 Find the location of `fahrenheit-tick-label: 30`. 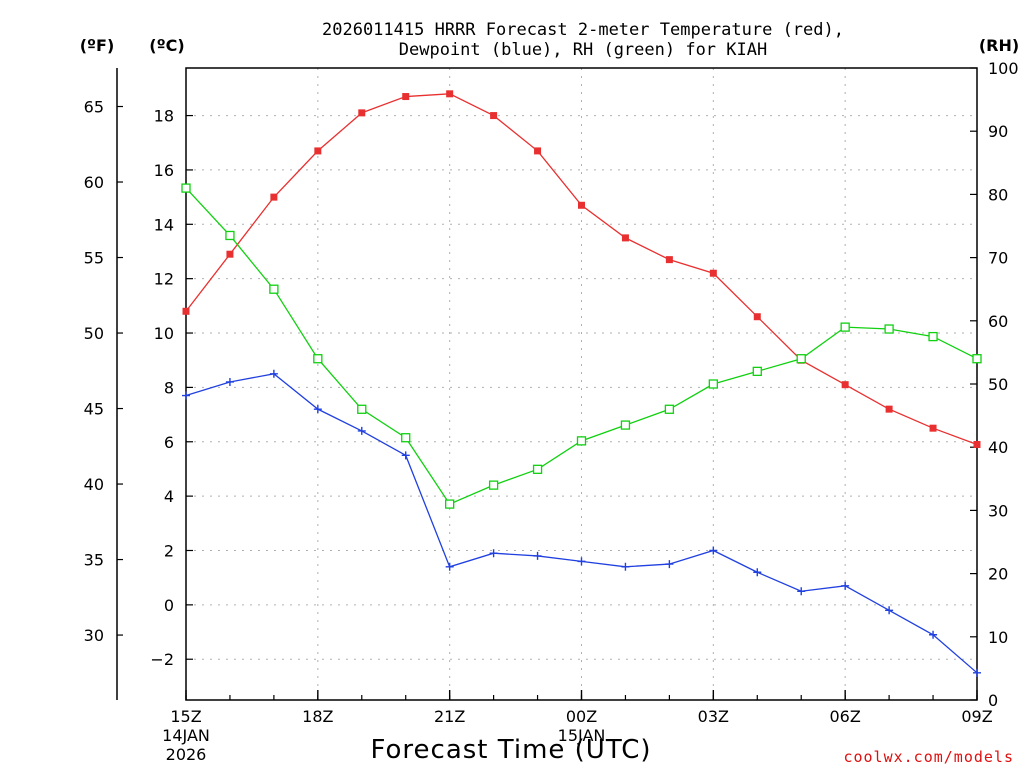

fahrenheit-tick-label: 30 is located at coordinates (94, 635).